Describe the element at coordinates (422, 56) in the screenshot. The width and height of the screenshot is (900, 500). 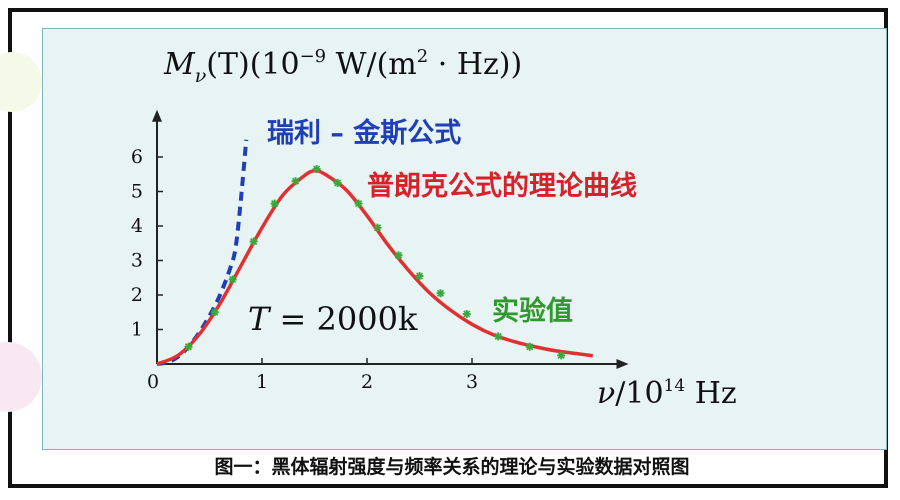
I see `y-axis-title-exponent: 2` at that location.